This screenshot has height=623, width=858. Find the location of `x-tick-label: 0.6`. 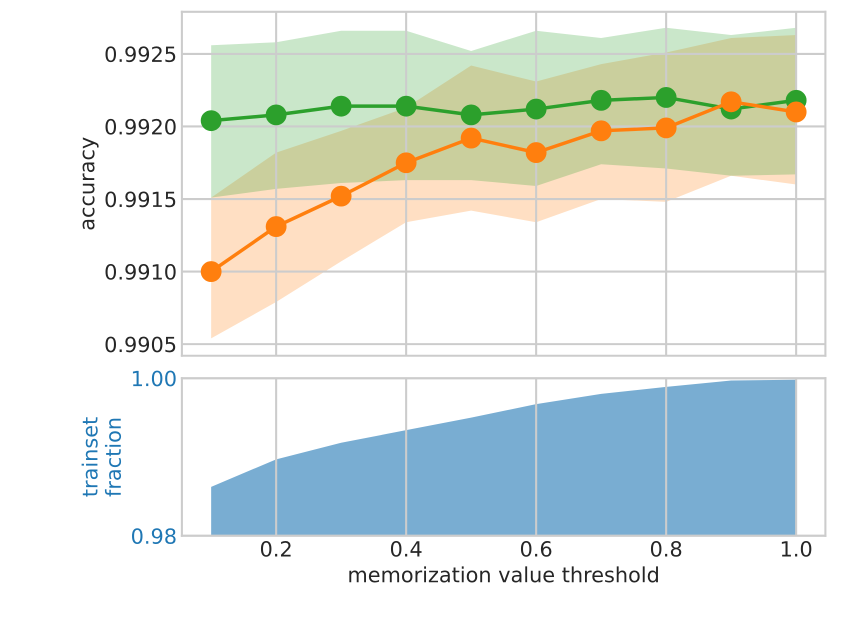

x-tick-label: 0.6 is located at coordinates (536, 549).